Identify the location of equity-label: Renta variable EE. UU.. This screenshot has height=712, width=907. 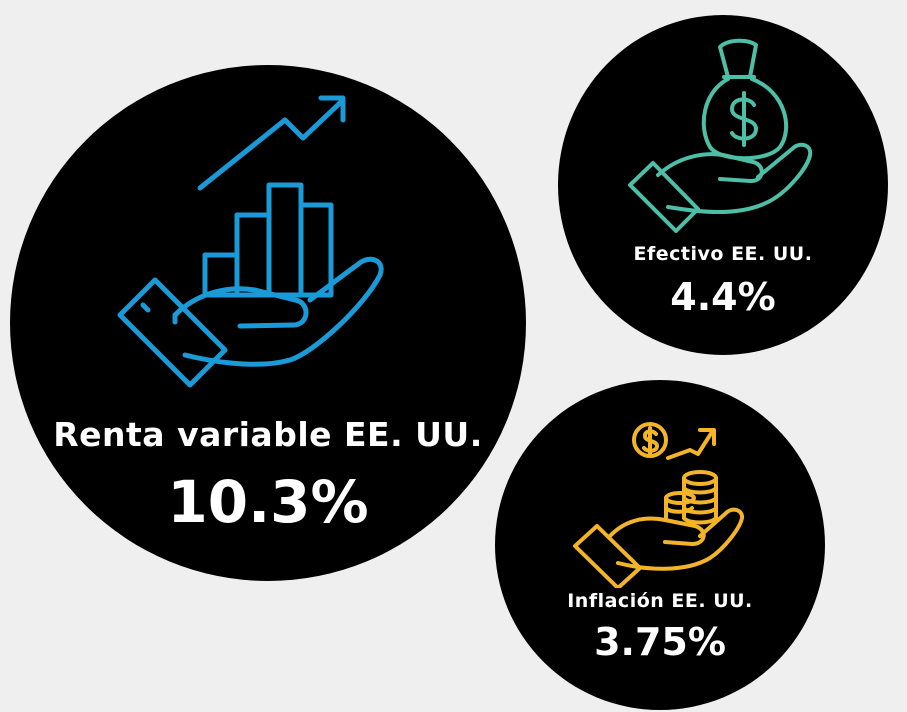
(268, 434).